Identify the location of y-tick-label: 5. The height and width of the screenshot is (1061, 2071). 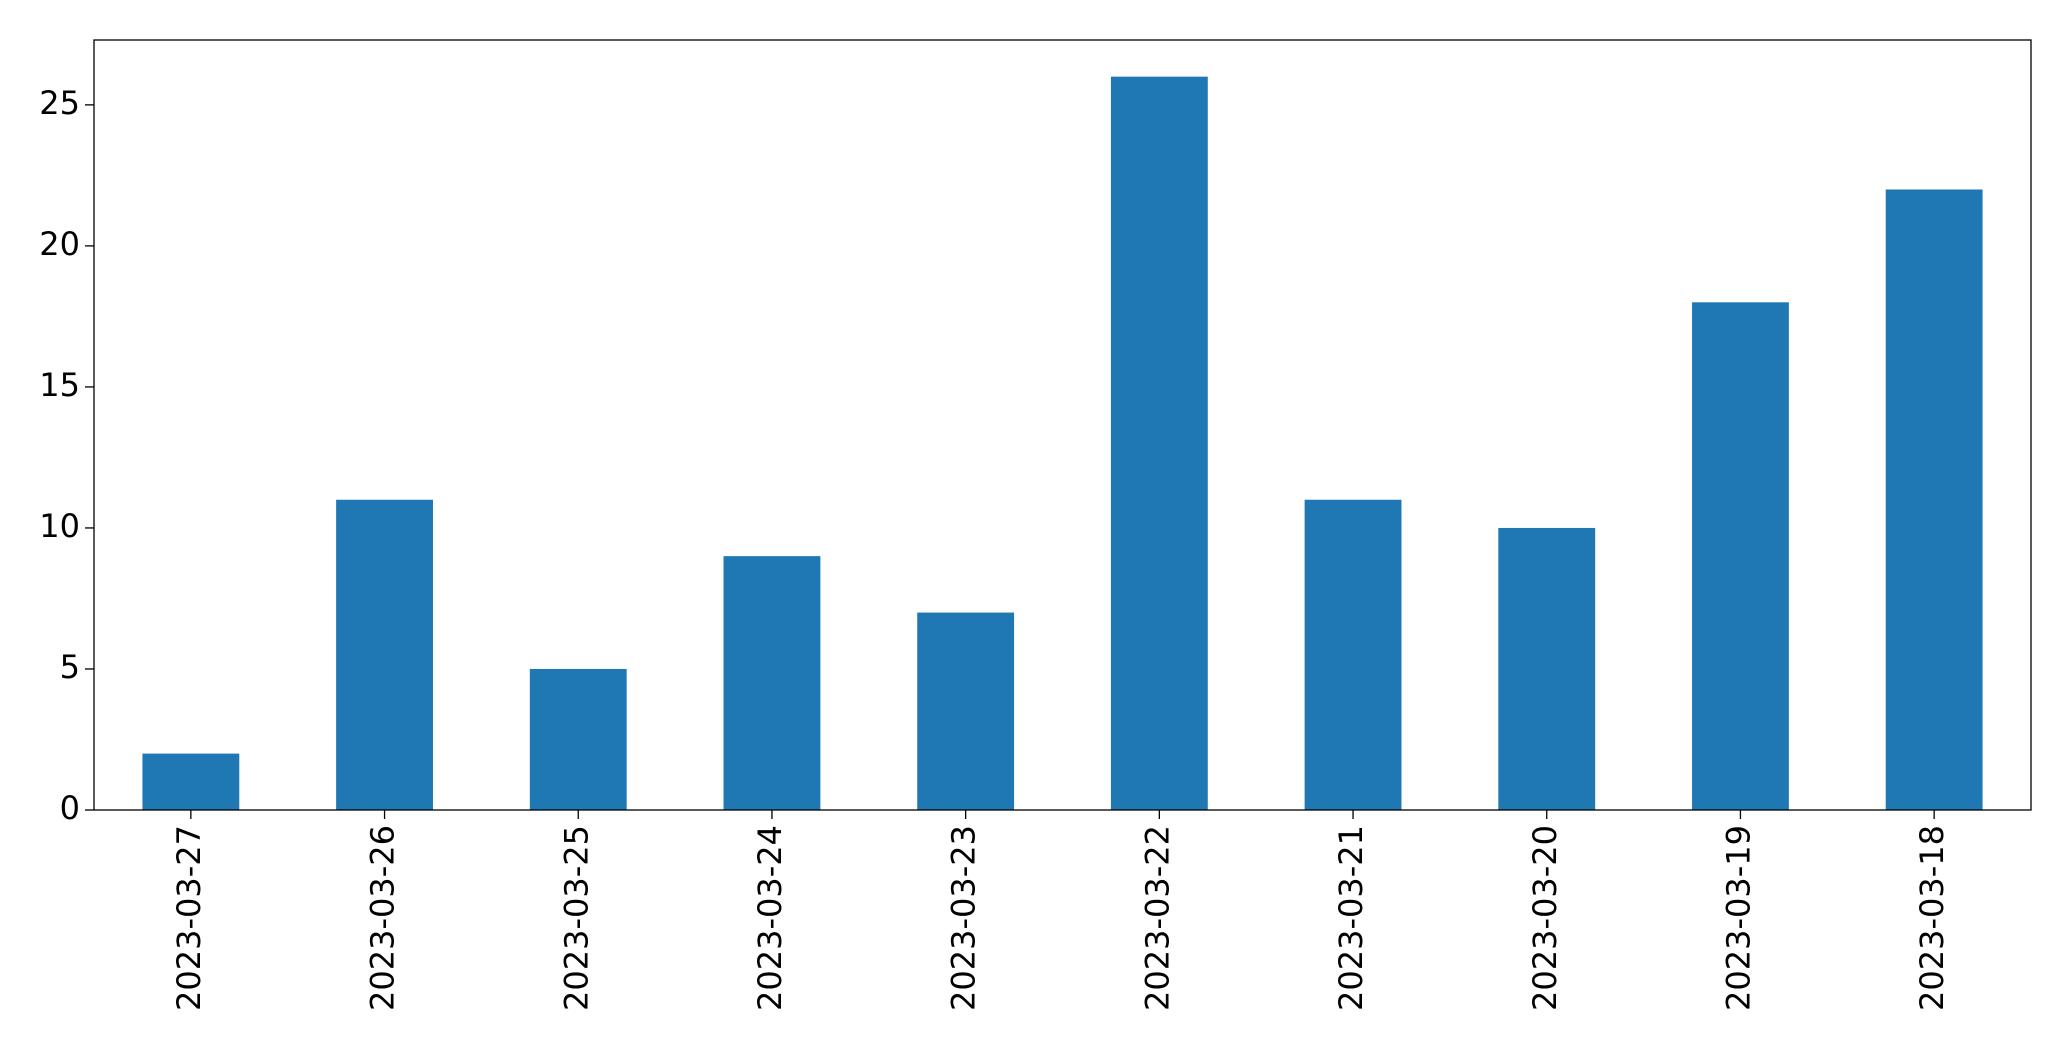
(70, 667).